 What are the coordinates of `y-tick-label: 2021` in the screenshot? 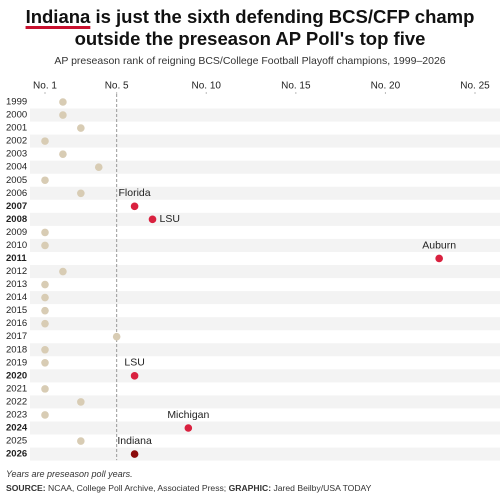 It's located at (16, 388).